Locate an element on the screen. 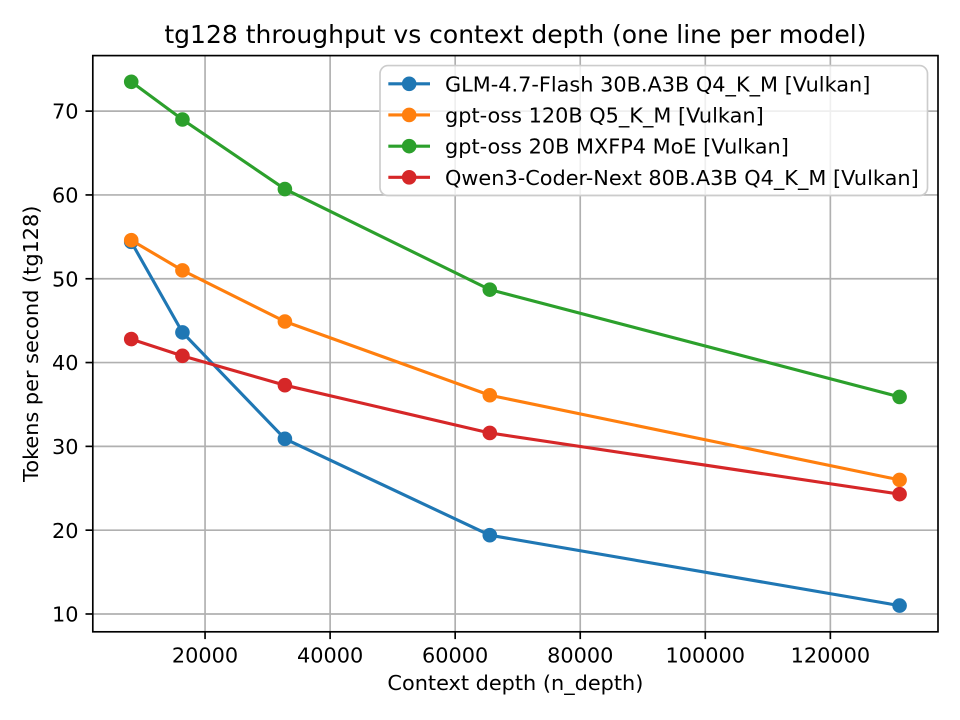 The height and width of the screenshot is (720, 960). legend-entry: gpt-oss 20B MXFP4 MoE [Vulkan] is located at coordinates (588, 147).